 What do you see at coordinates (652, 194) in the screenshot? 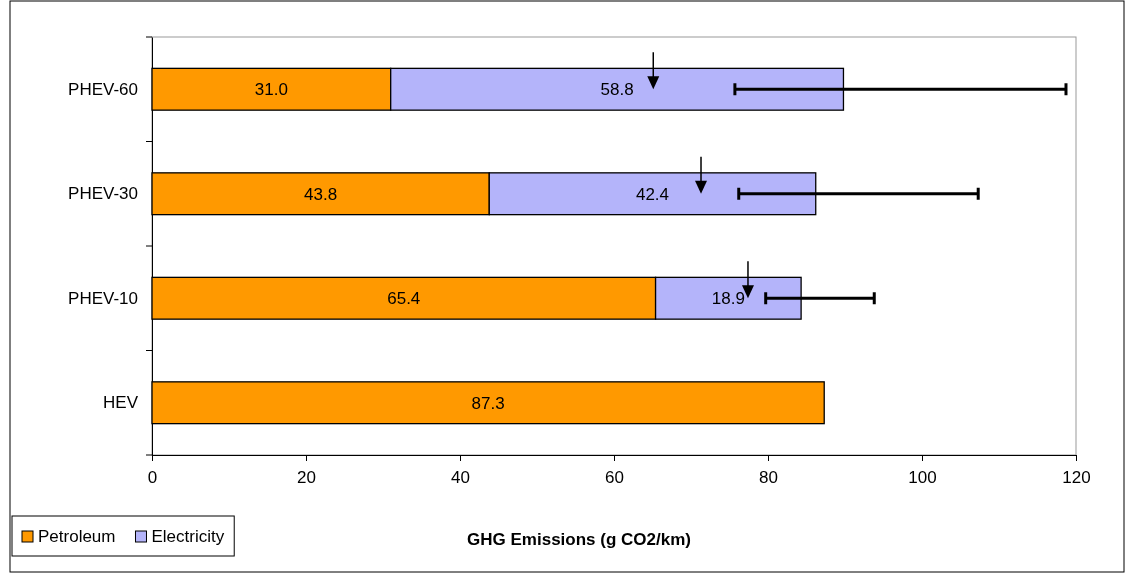
I see `data-label: 42.4` at bounding box center [652, 194].